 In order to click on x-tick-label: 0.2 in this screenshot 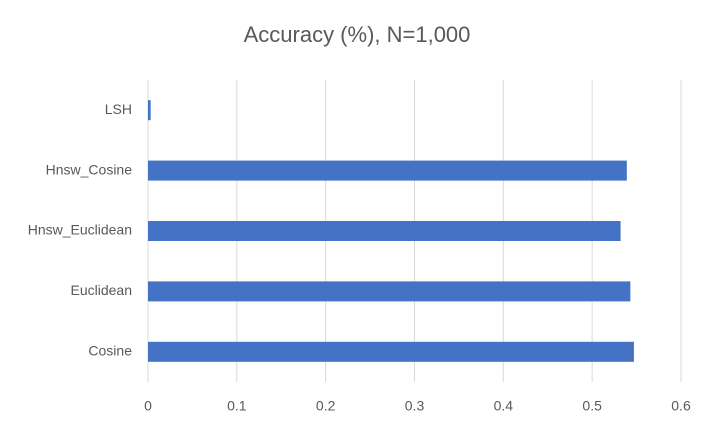, I will do `click(326, 406)`.